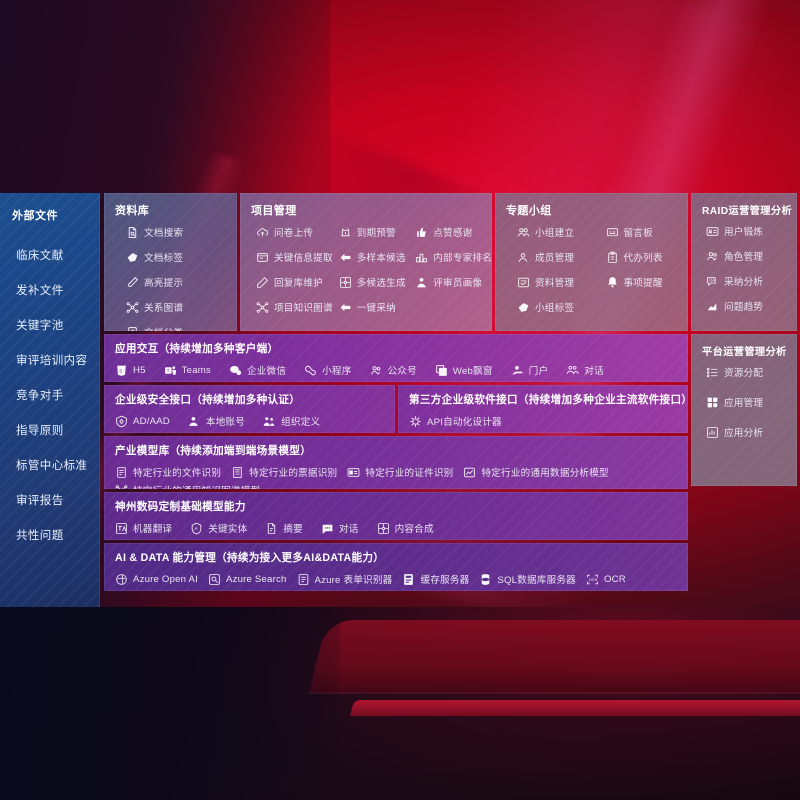 The width and height of the screenshot is (800, 800). I want to click on aidata-item-form-recognizer: Azure 表单识别器, so click(345, 579).